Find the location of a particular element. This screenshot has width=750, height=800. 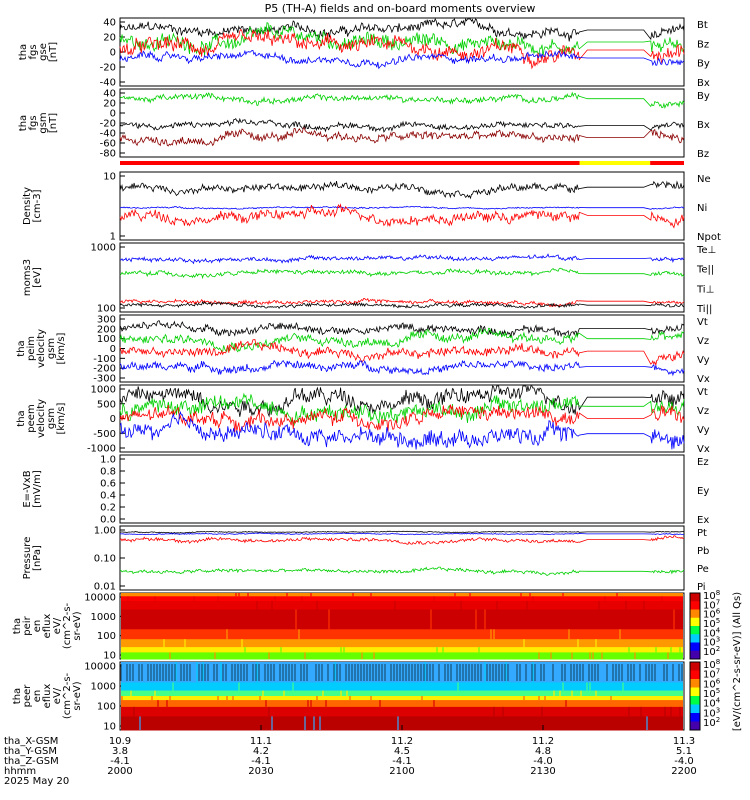

y-tick-label: 0.6 is located at coordinates (108, 484).